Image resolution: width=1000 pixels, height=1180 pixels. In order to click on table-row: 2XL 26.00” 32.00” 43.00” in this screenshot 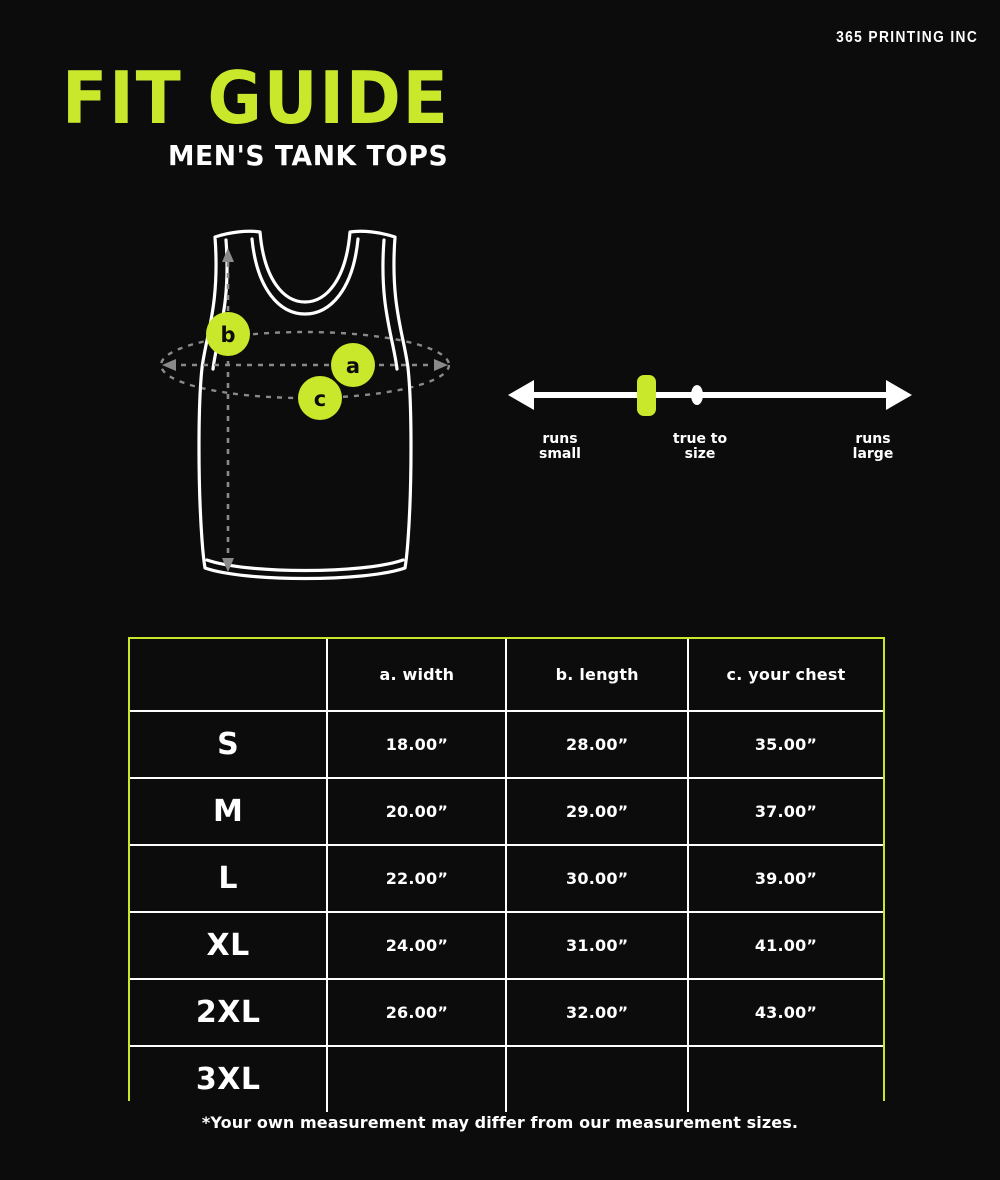, I will do `click(506, 1013)`.